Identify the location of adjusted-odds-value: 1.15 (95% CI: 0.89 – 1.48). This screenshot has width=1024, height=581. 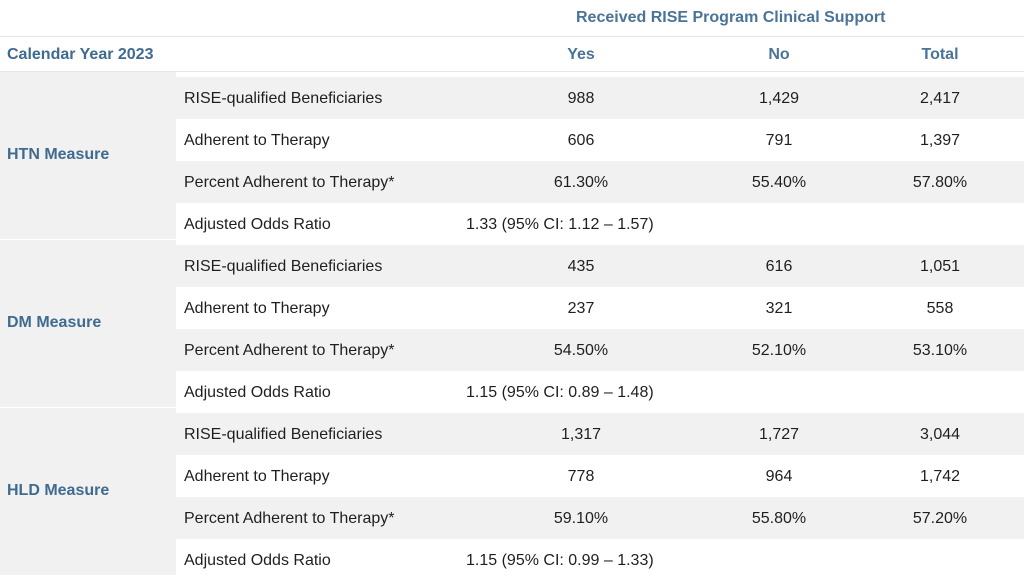
(560, 392).